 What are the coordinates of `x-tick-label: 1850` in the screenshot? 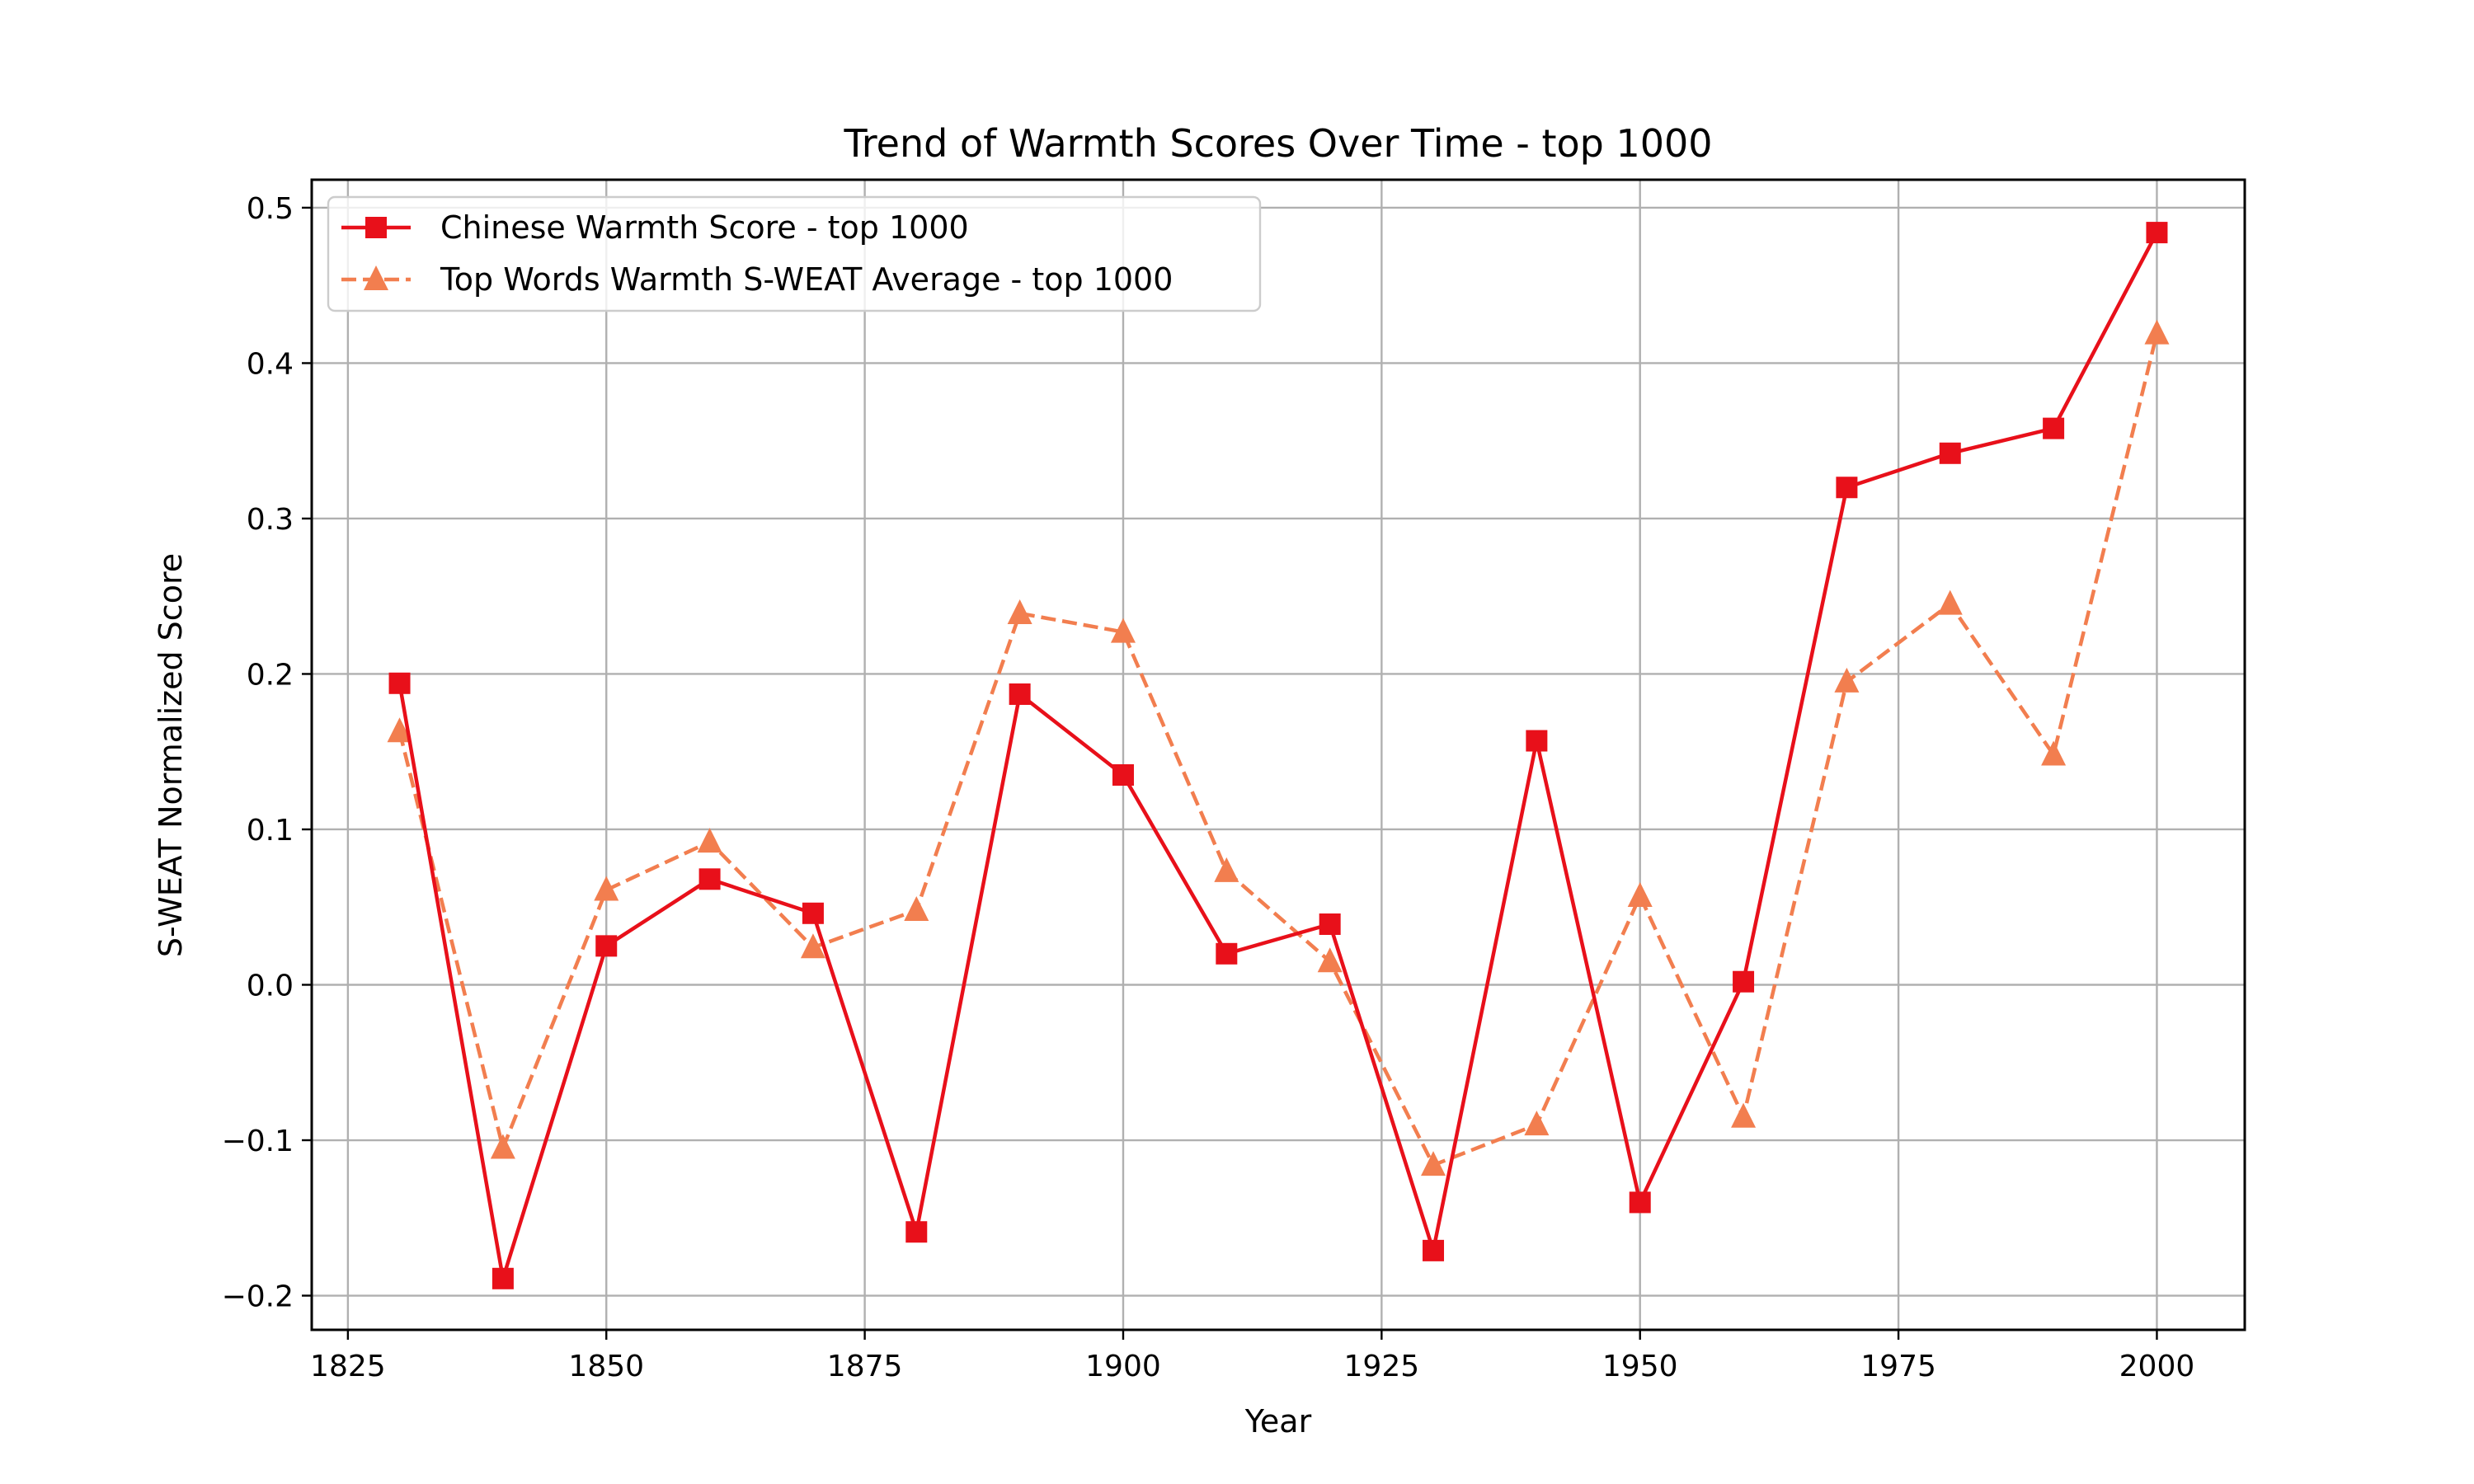 It's located at (606, 1366).